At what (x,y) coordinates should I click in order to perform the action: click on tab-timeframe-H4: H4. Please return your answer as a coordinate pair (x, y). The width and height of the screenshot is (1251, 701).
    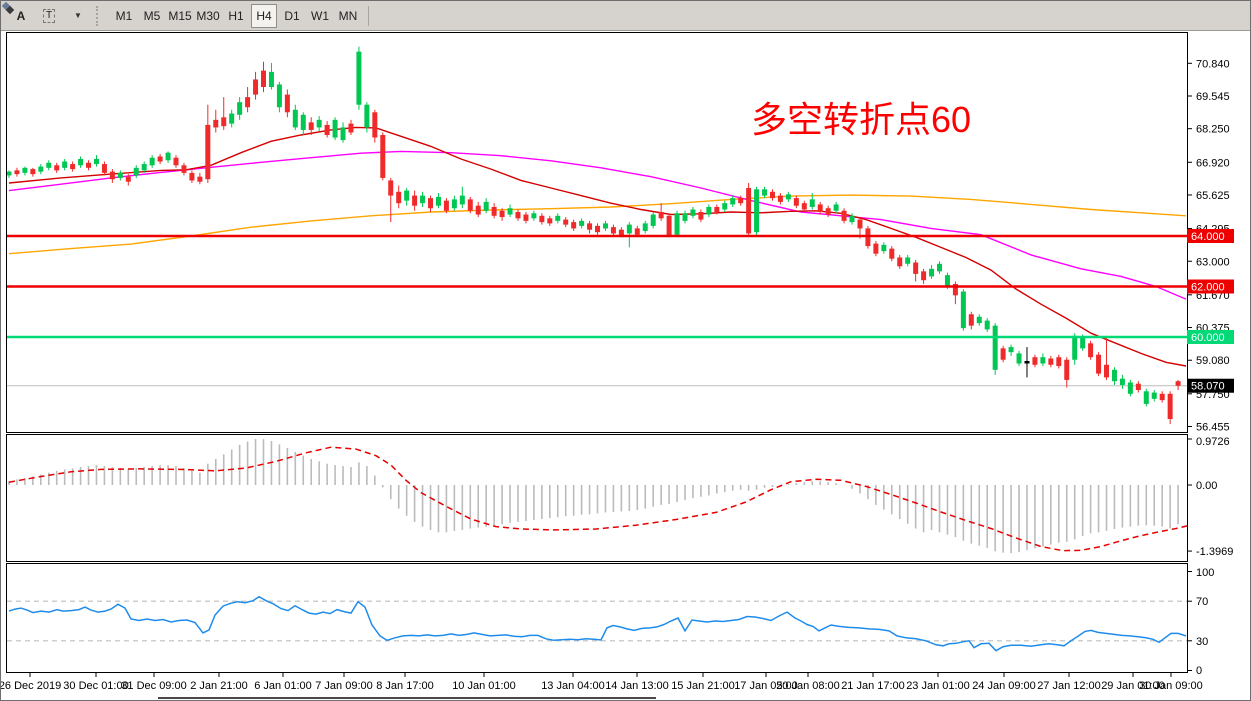
    Looking at the image, I should click on (264, 15).